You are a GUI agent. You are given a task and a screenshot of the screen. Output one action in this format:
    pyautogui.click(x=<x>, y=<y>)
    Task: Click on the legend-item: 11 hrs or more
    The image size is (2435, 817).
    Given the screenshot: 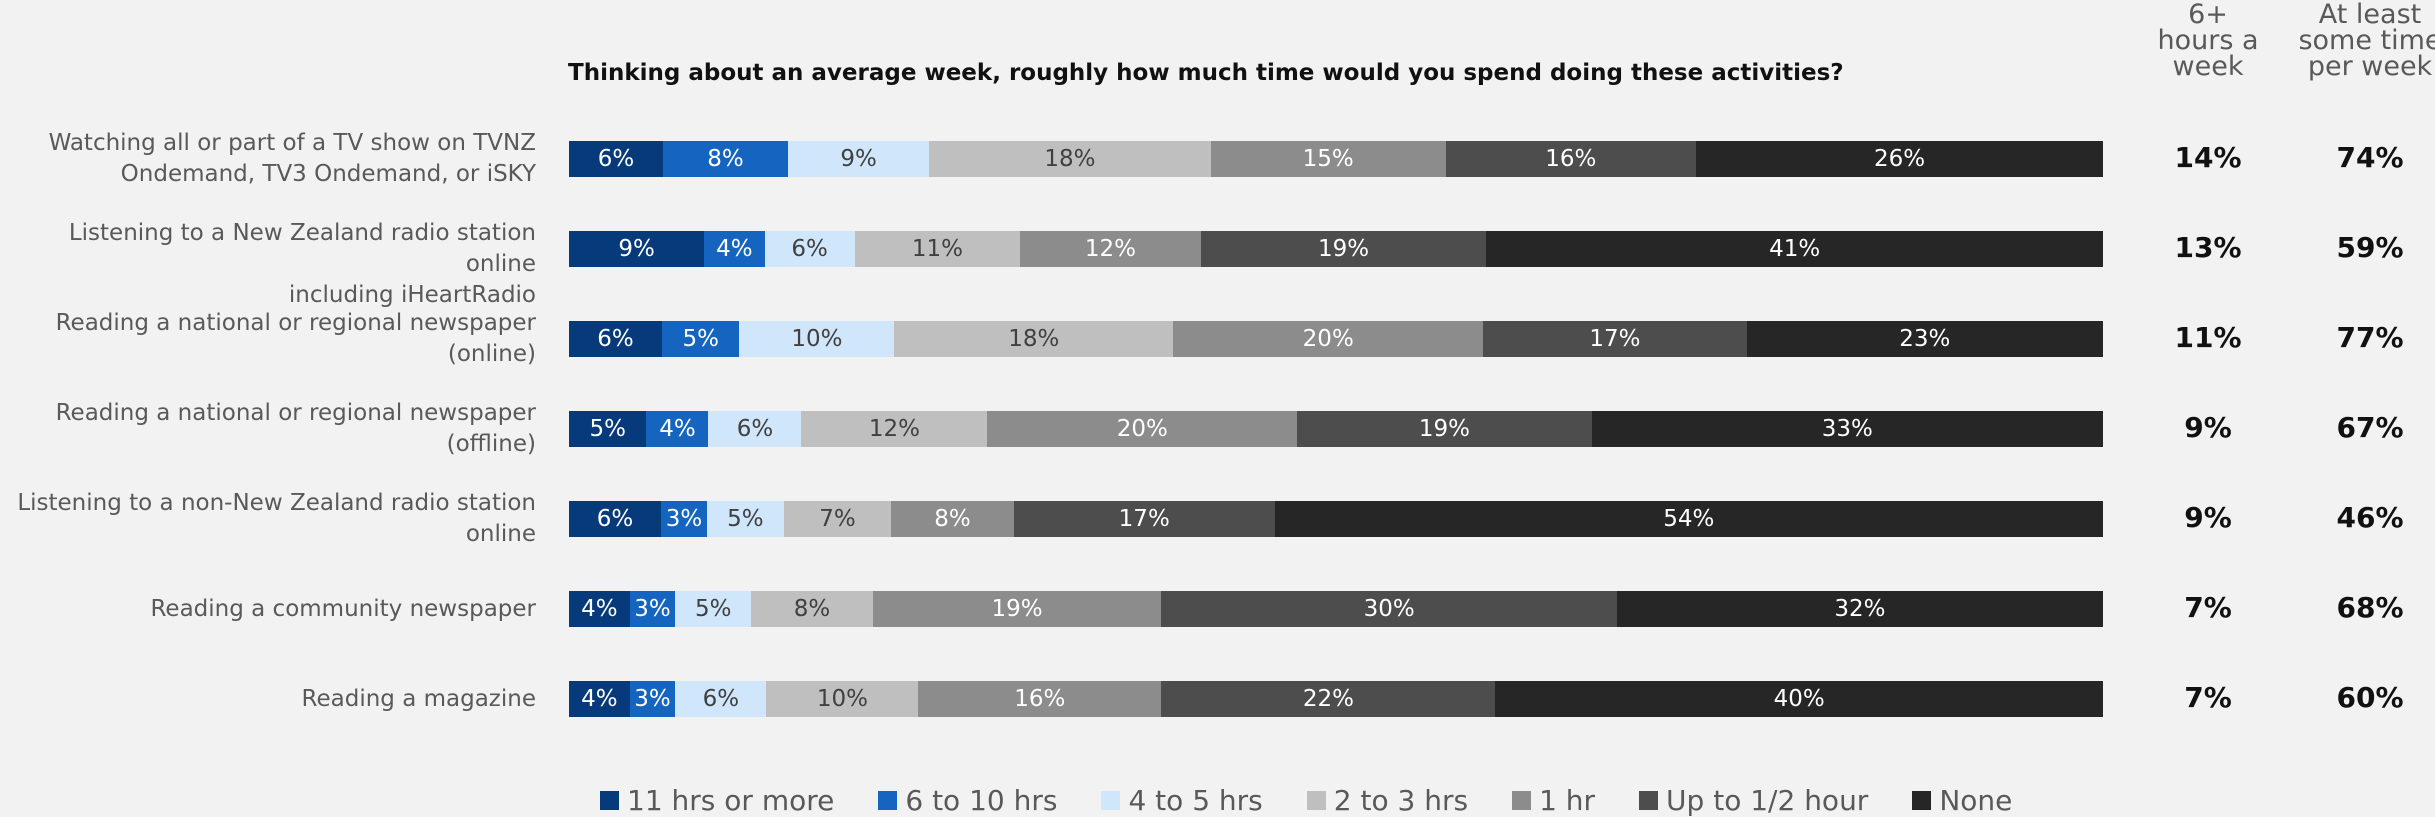 What is the action you would take?
    pyautogui.click(x=717, y=800)
    